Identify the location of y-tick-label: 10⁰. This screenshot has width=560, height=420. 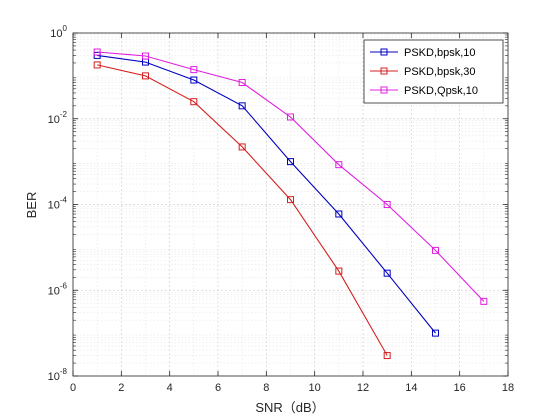
(58, 32).